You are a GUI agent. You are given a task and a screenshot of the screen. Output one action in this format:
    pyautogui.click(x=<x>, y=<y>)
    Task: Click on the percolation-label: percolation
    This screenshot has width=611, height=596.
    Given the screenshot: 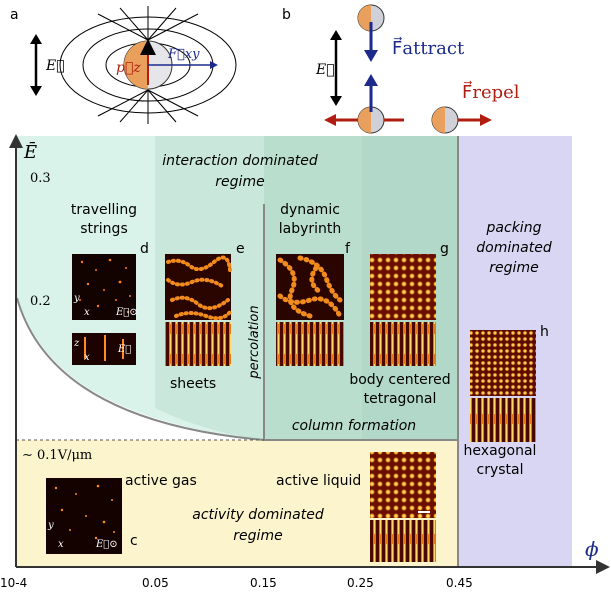 What is the action you would take?
    pyautogui.click(x=254, y=342)
    